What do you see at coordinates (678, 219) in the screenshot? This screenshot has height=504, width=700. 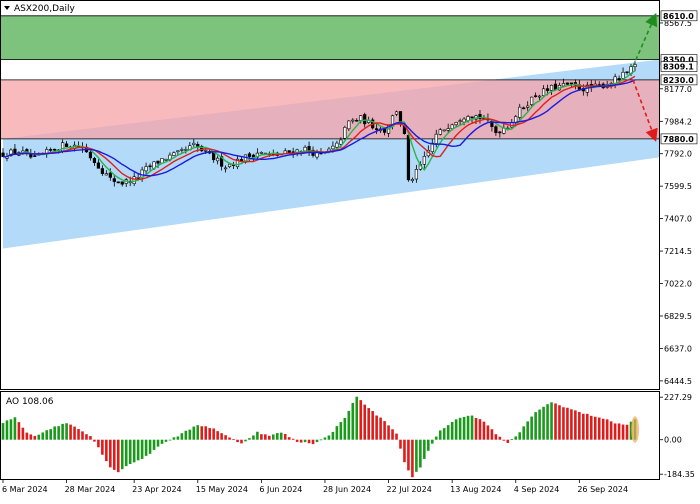 I see `y-tick-label: 7407.0` at bounding box center [678, 219].